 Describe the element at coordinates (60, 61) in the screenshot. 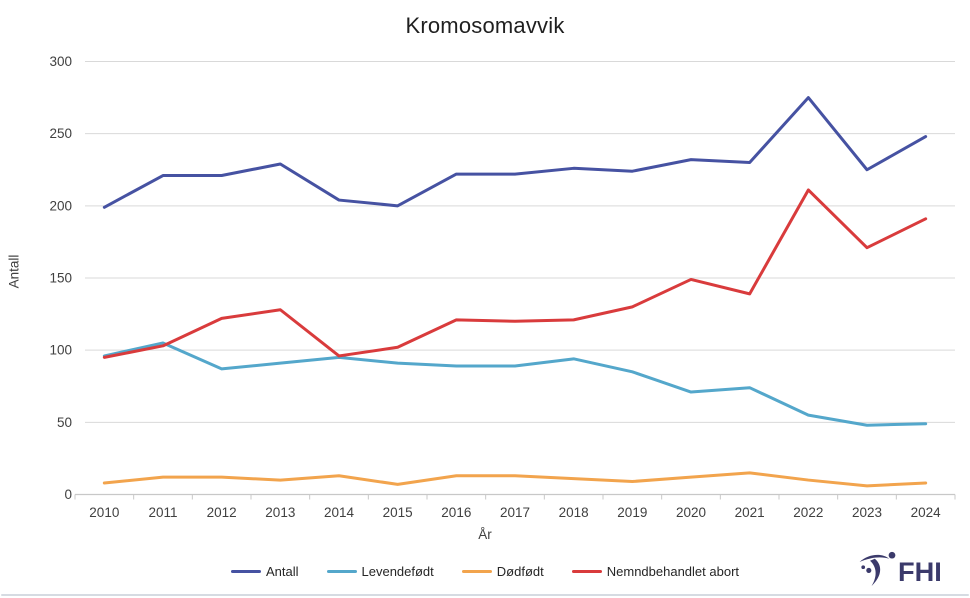

I see `y-tick-label: 300` at that location.